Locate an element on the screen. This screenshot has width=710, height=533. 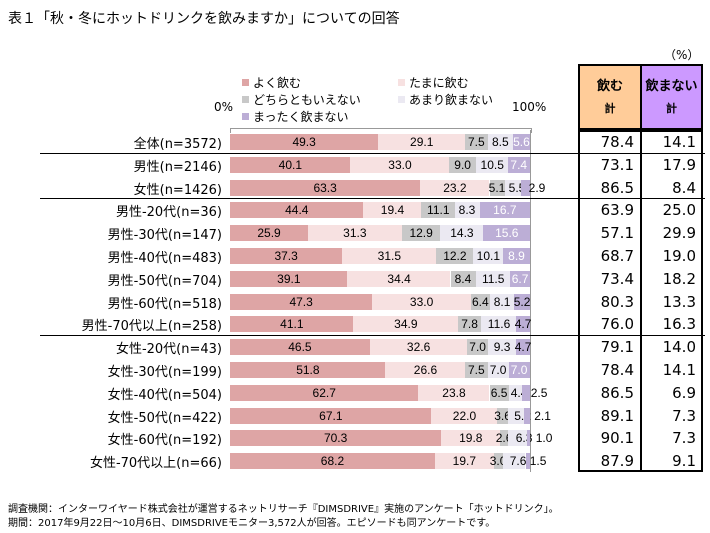
chart-title: 表１「秋・冬にホットドリンクを飲みますか」についての回答 is located at coordinates (204, 19).